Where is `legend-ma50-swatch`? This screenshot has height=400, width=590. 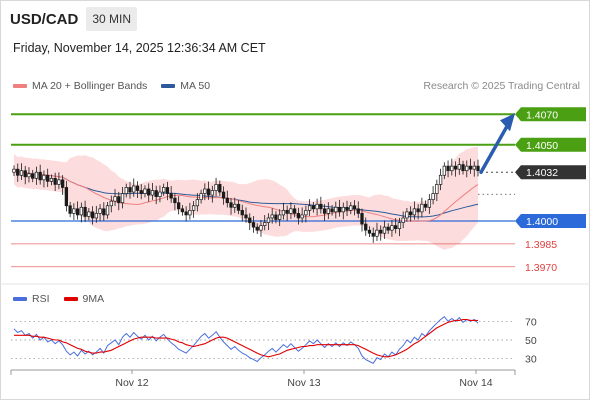 legend-ma50-swatch is located at coordinates (168, 86).